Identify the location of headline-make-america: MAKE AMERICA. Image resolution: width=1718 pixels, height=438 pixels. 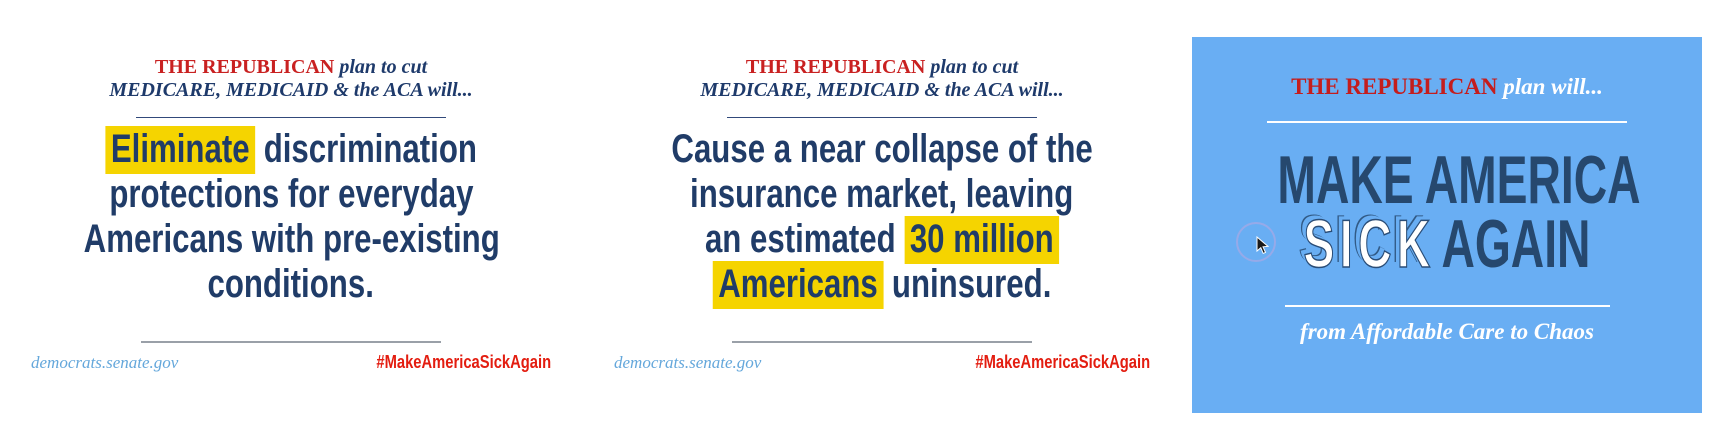
(1447, 180).